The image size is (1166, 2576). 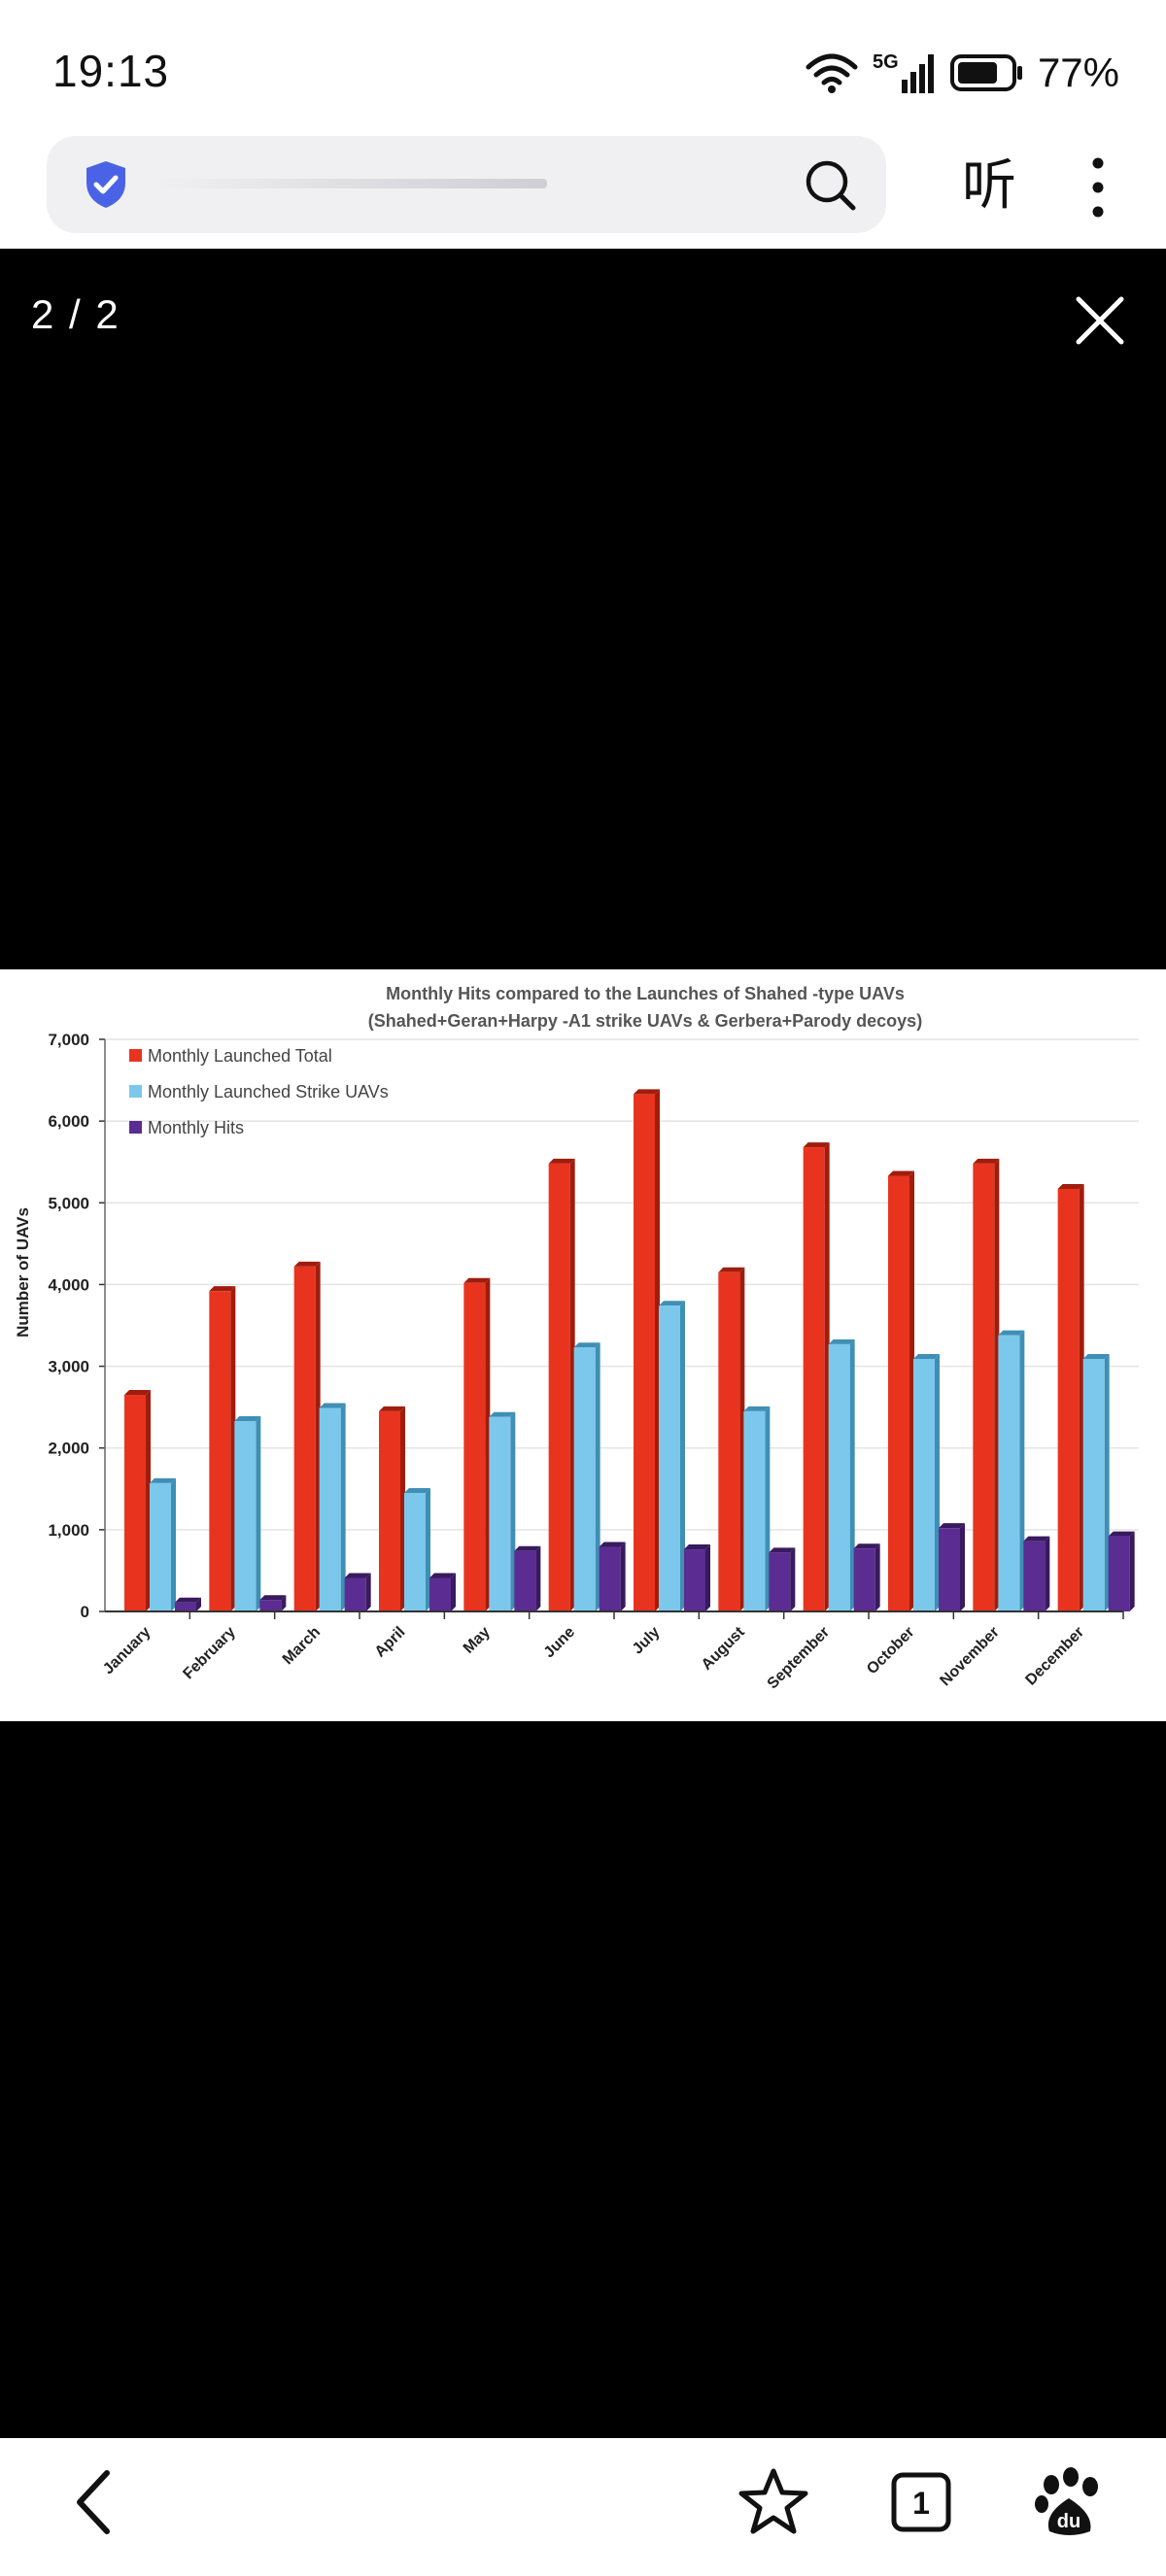 What do you see at coordinates (68, 1040) in the screenshot?
I see `y-tick-label: 7,000` at bounding box center [68, 1040].